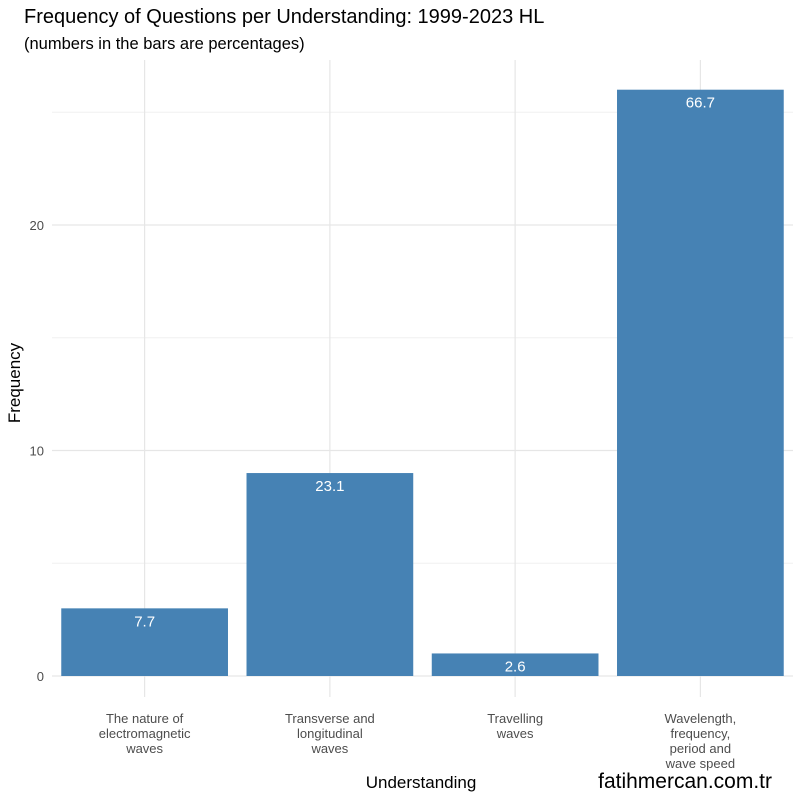 Image resolution: width=800 pixels, height=800 pixels. Describe the element at coordinates (515, 726) in the screenshot. I see `x-tick-label: Travelling waves` at that location.